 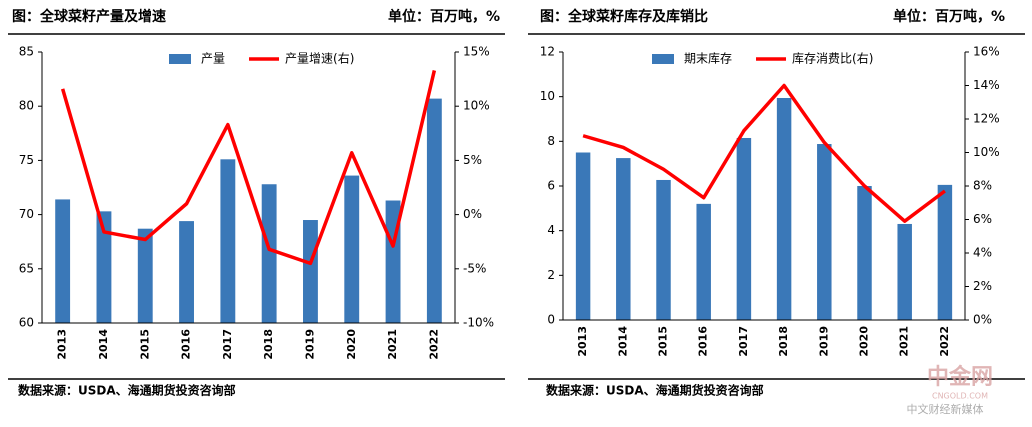 What do you see at coordinates (986, 119) in the screenshot?
I see `y2-tick-label: 12%` at bounding box center [986, 119].